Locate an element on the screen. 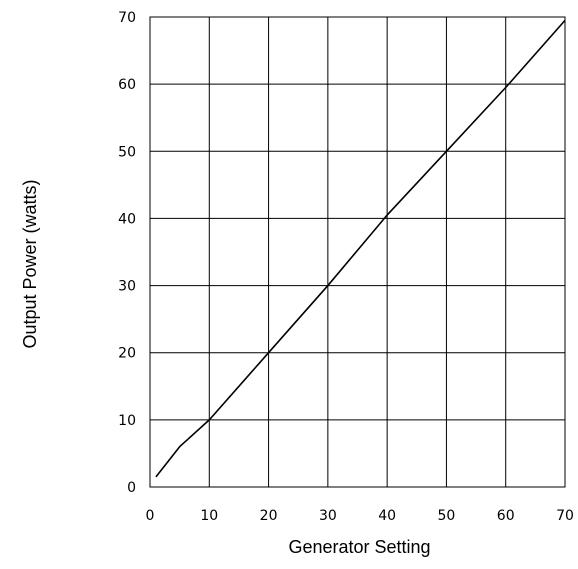  y-tick-label: 70 is located at coordinates (127, 18).